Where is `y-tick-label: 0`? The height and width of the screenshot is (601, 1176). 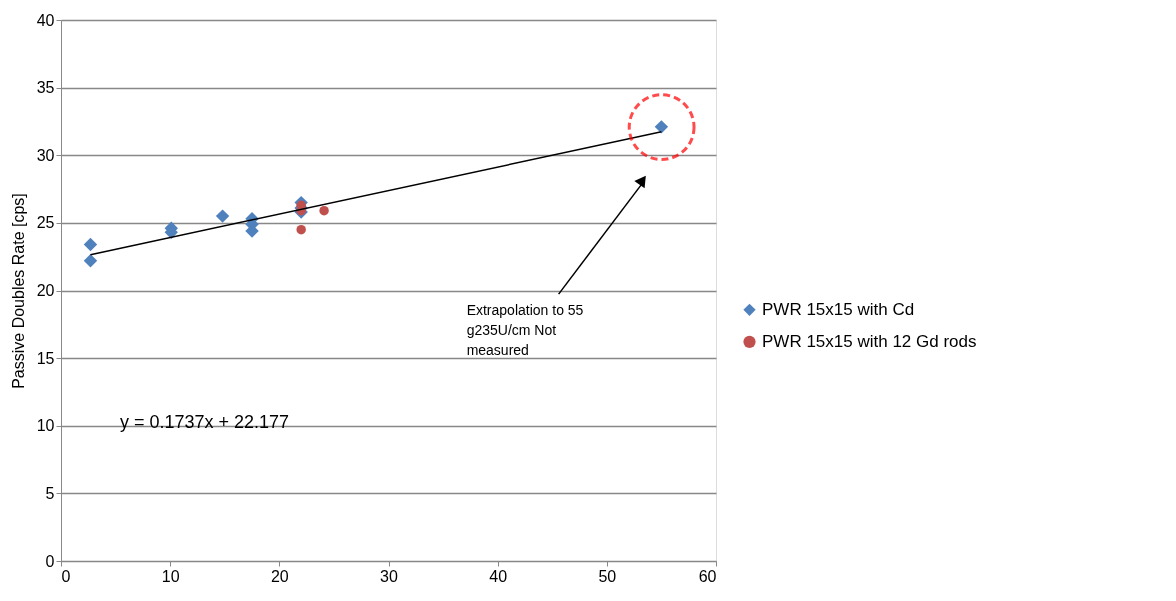
y-tick-label: 0 is located at coordinates (50, 561).